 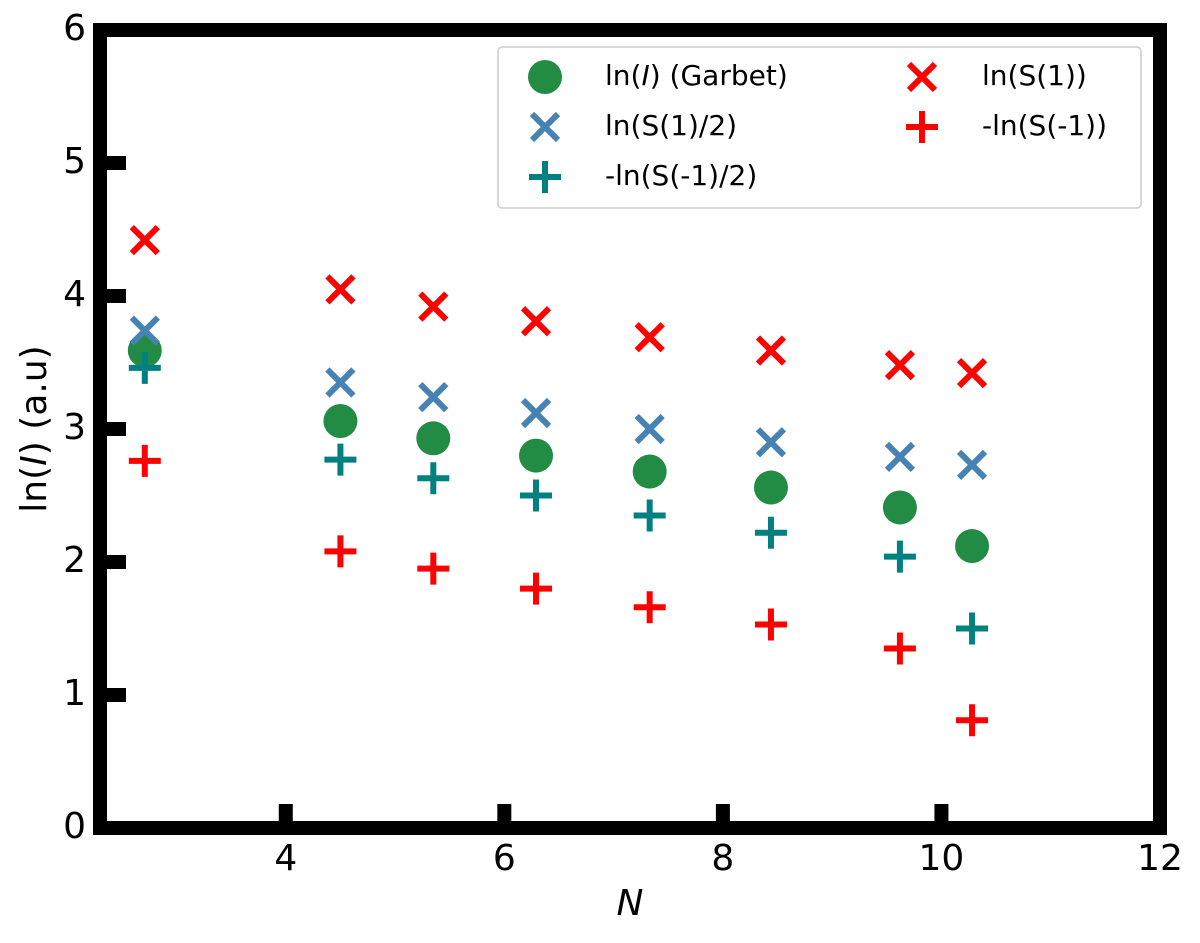 What do you see at coordinates (74, 427) in the screenshot?
I see `y-tick-label: 3` at bounding box center [74, 427].